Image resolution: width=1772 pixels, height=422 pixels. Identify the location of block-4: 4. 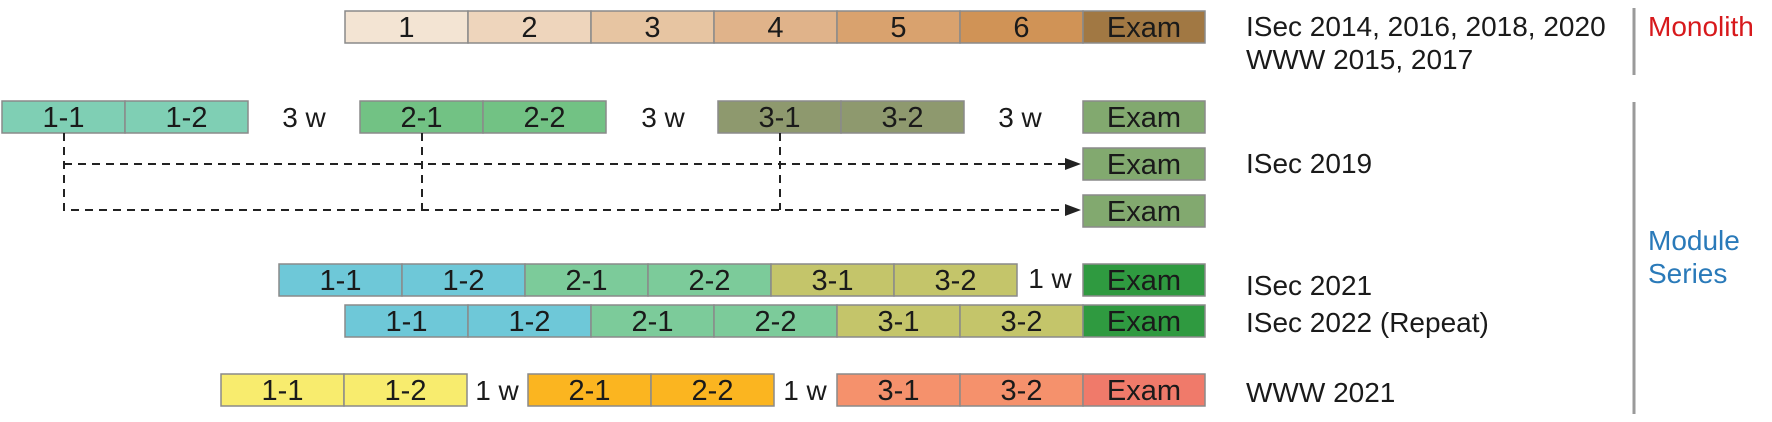
(775, 27).